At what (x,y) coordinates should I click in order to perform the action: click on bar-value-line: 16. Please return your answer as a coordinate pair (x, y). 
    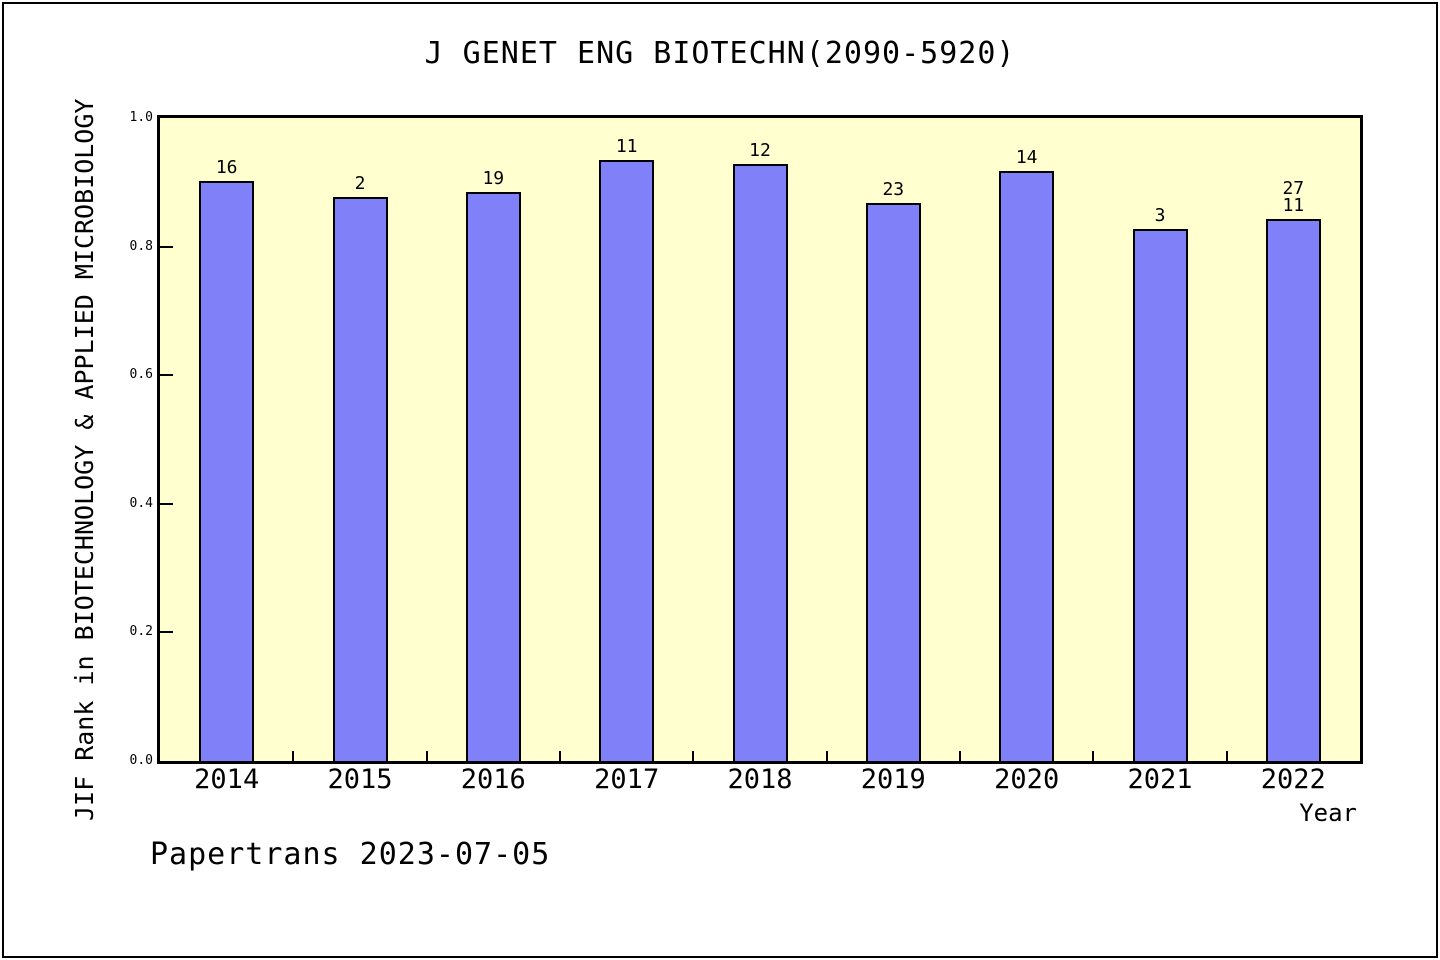
    Looking at the image, I should click on (226, 167).